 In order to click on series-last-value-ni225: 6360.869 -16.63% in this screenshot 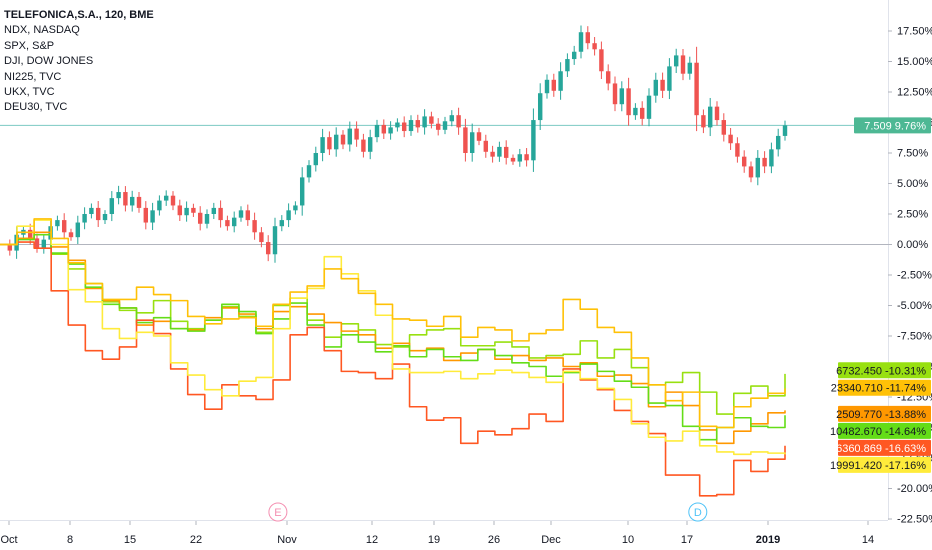, I will do `click(883, 447)`.